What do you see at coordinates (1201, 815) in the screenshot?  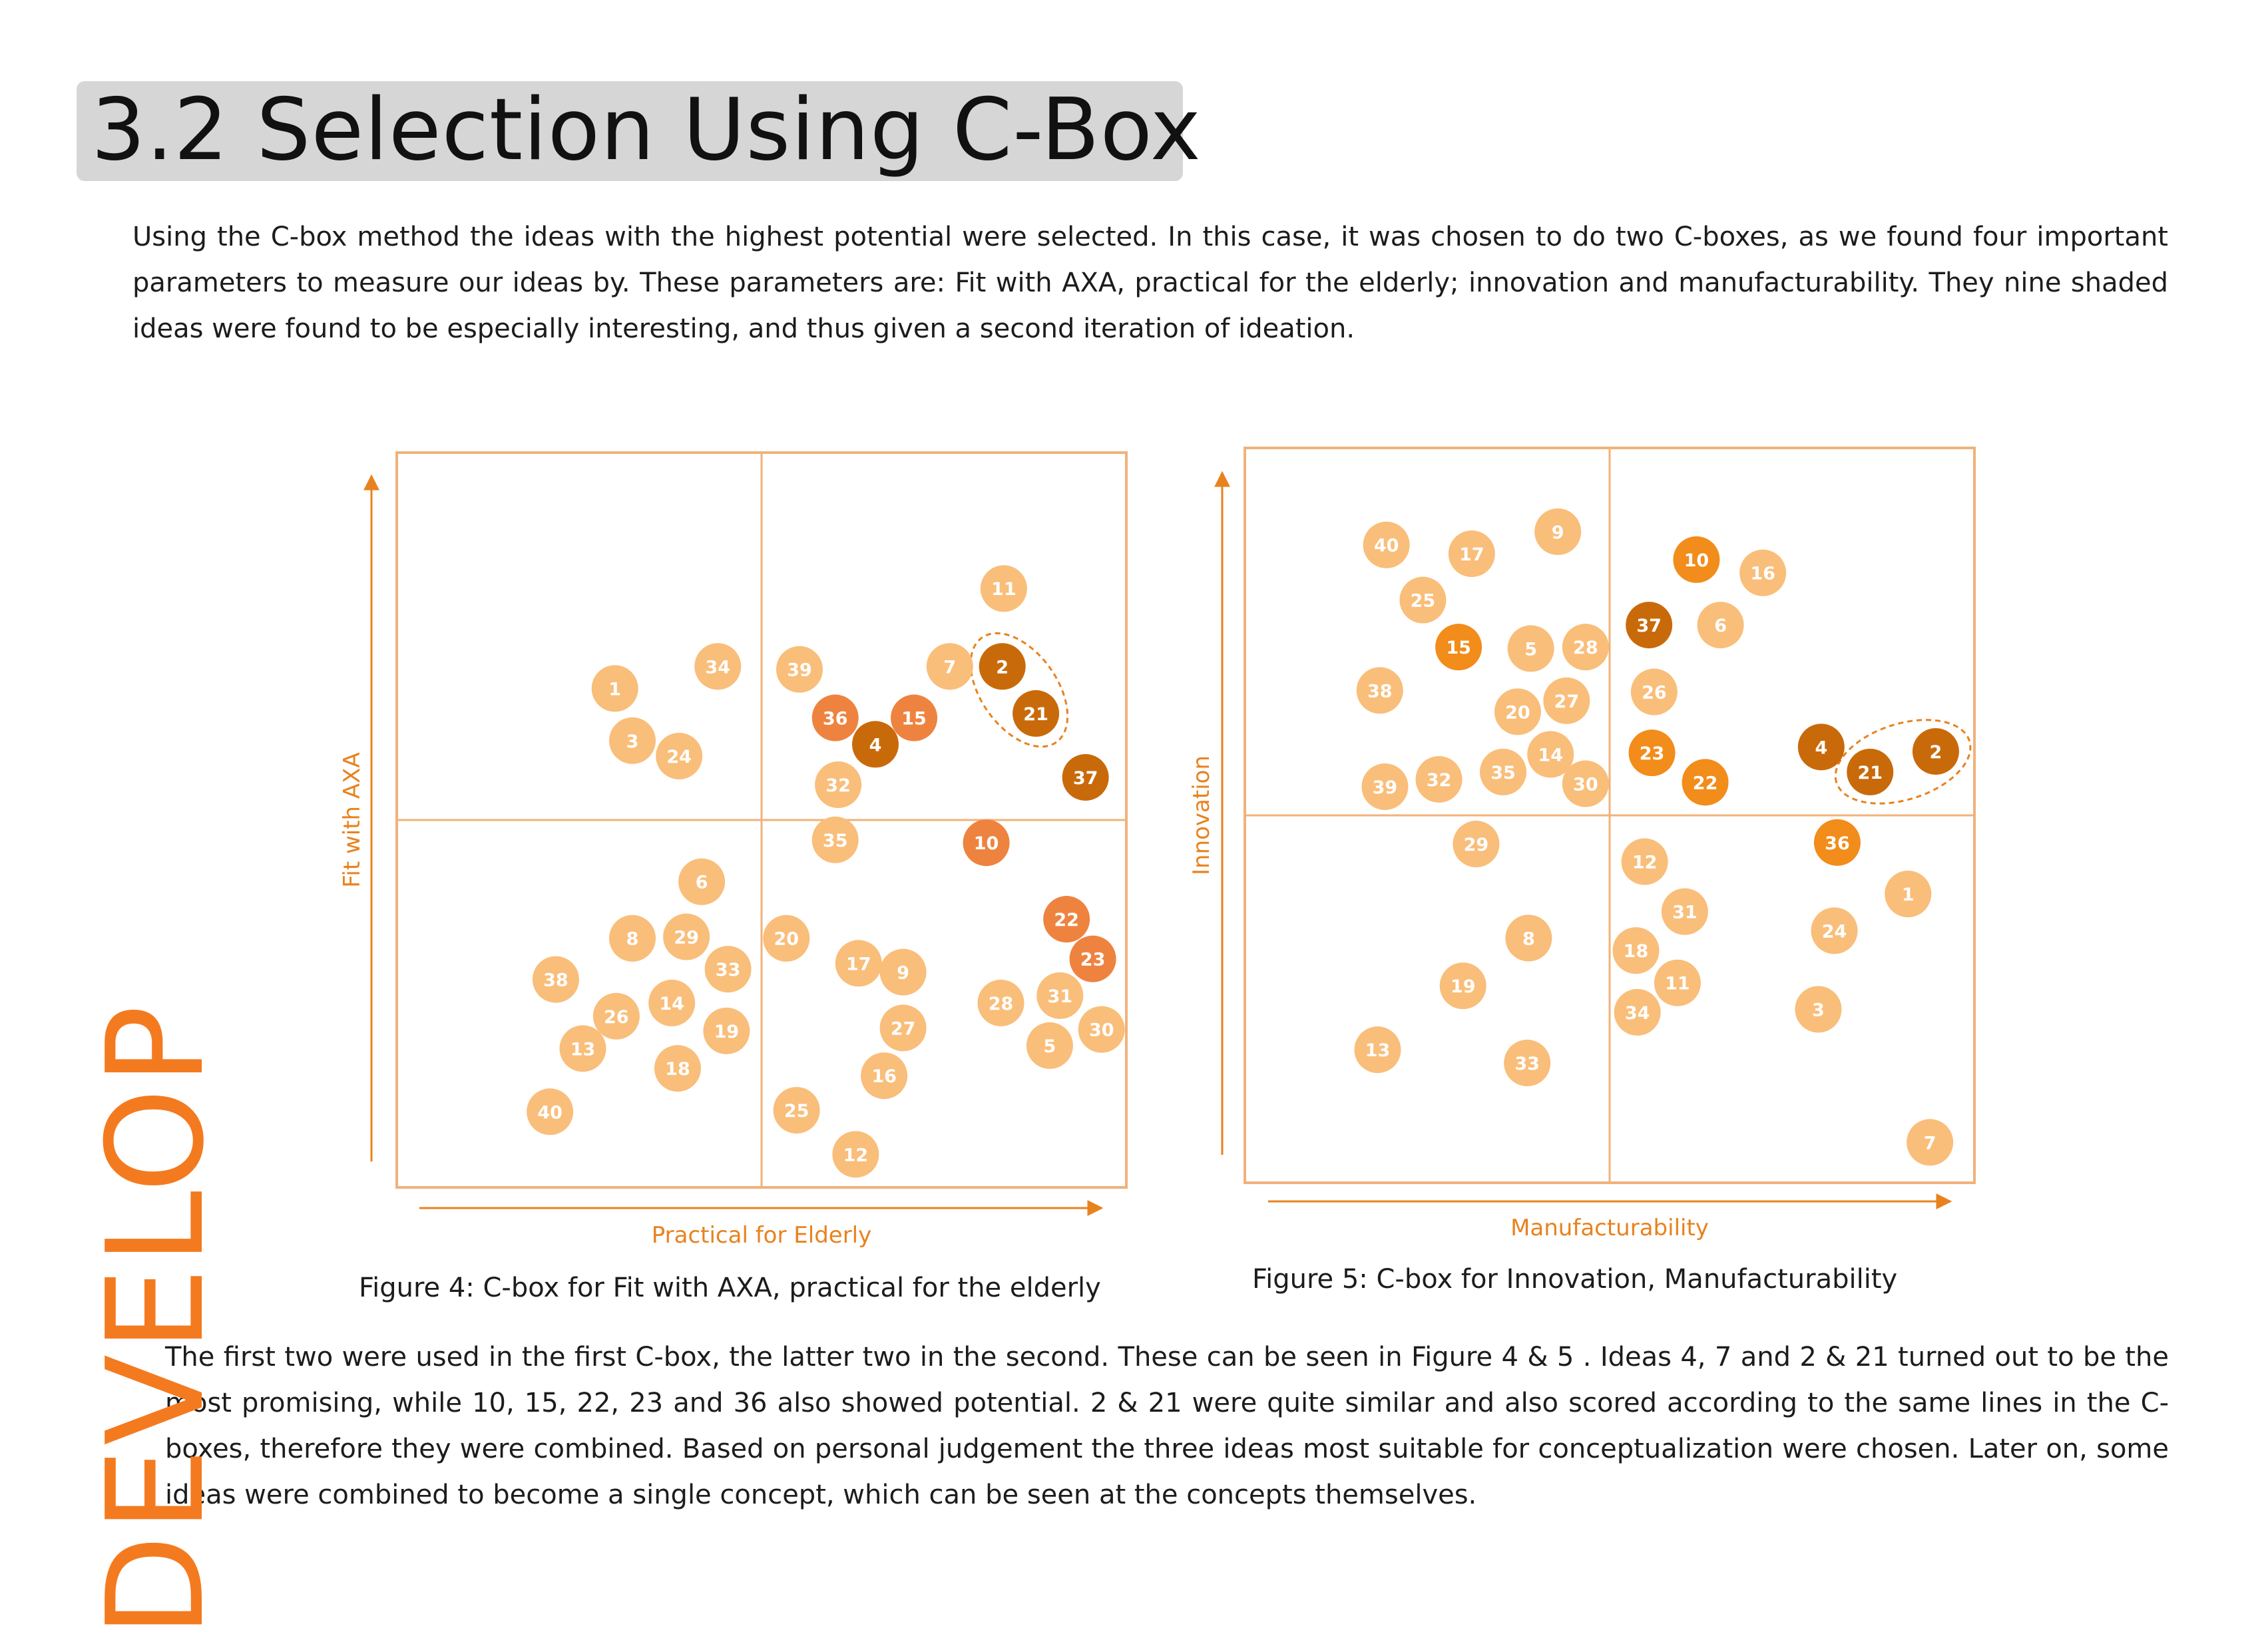 I see `figure5-y-axis-label: Innovation` at bounding box center [1201, 815].